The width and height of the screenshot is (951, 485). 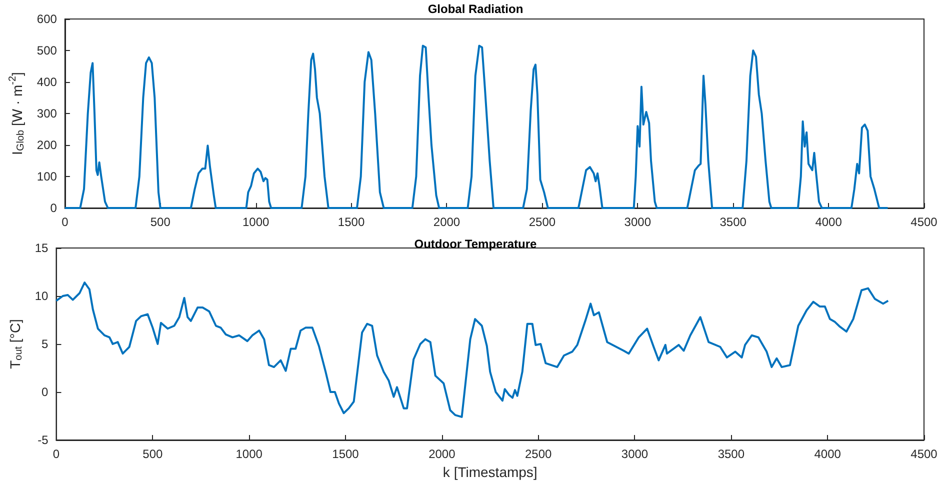 I want to click on y-tick-label: 100, so click(x=47, y=177).